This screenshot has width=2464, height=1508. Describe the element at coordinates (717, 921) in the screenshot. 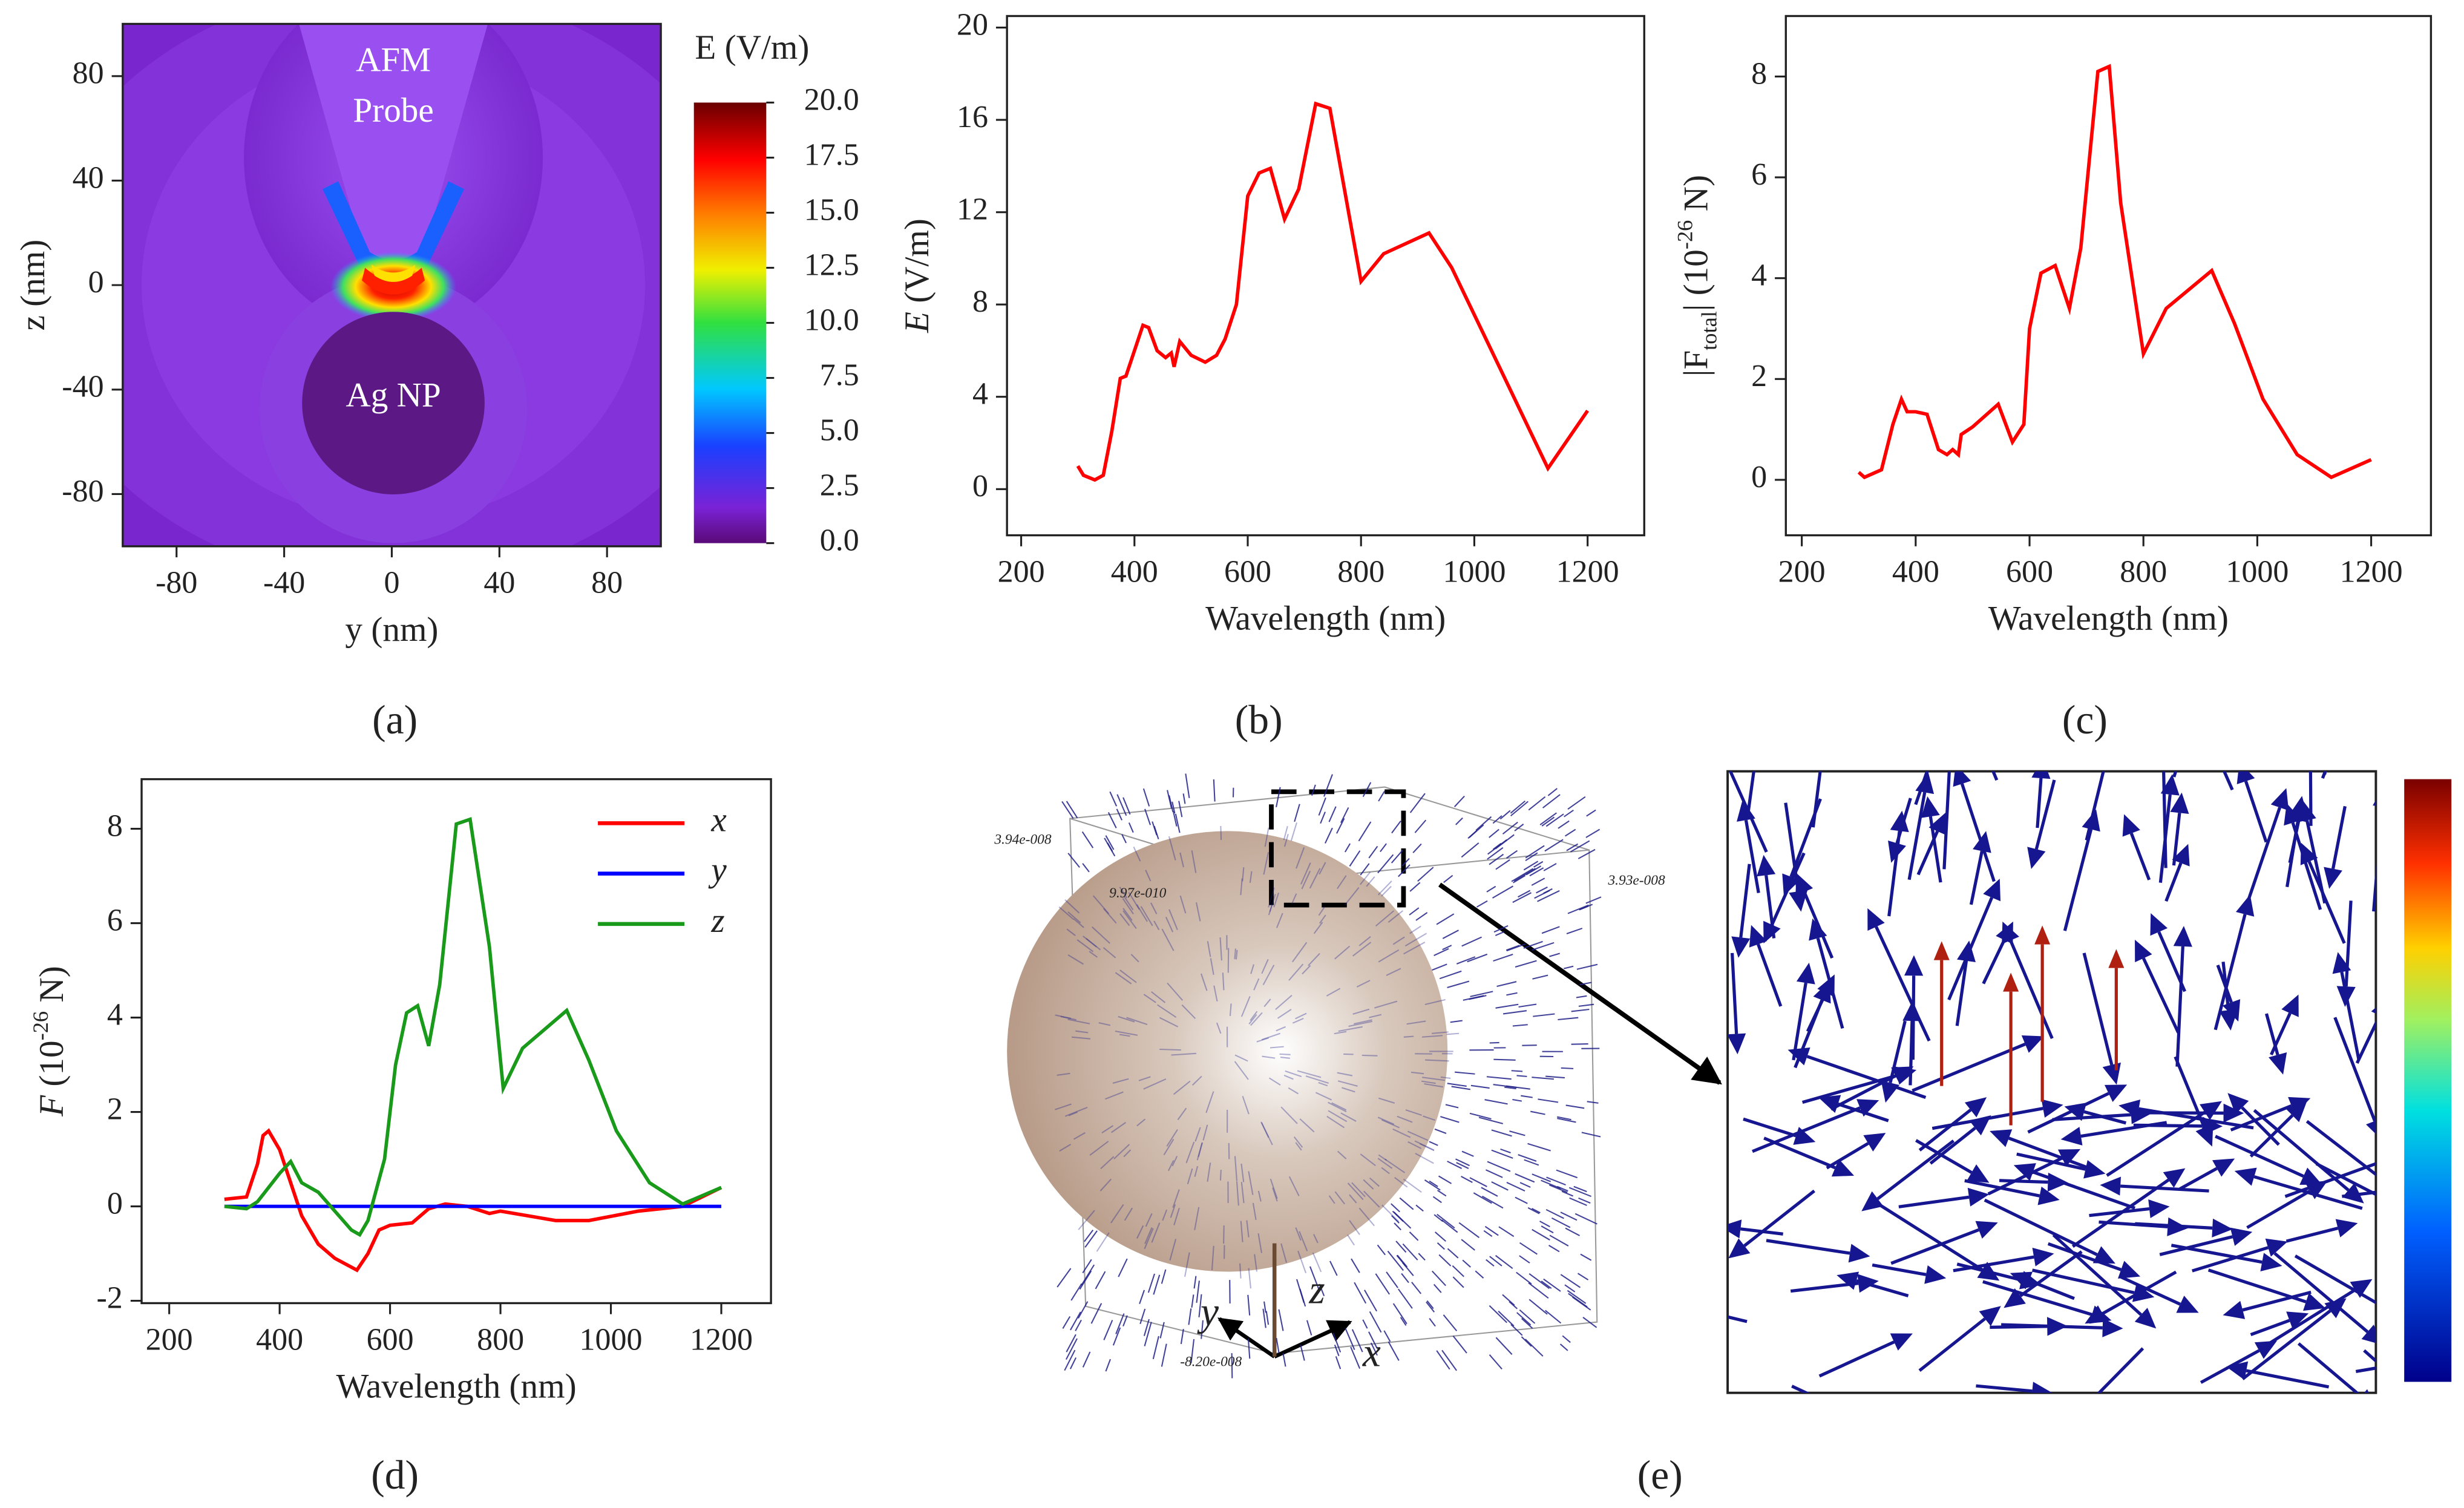

I see `legend-label: z` at that location.